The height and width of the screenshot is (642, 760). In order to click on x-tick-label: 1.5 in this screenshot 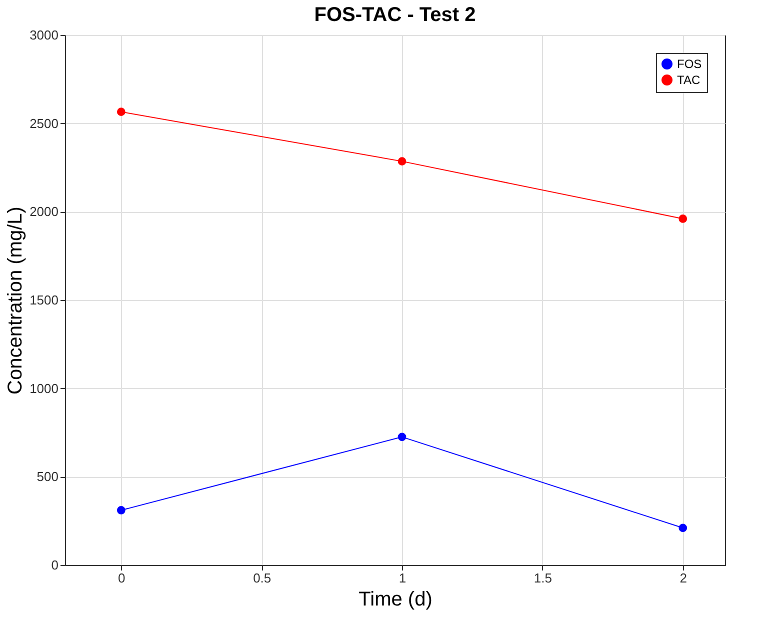, I will do `click(543, 578)`.